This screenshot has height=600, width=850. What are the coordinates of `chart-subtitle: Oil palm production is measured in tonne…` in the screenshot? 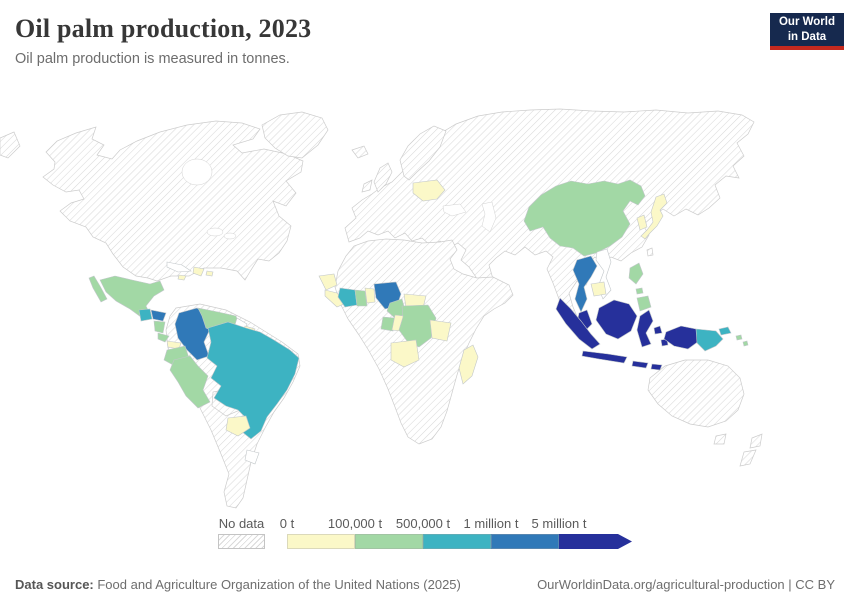 It's located at (152, 59).